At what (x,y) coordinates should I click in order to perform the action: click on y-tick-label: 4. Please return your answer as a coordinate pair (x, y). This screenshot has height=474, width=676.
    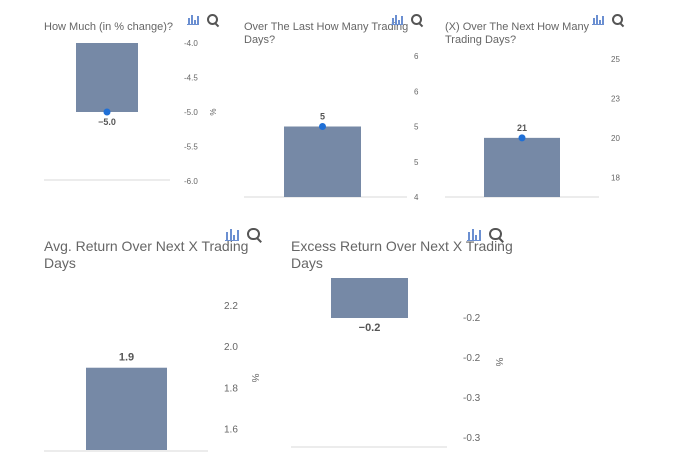
    Looking at the image, I should click on (416, 197).